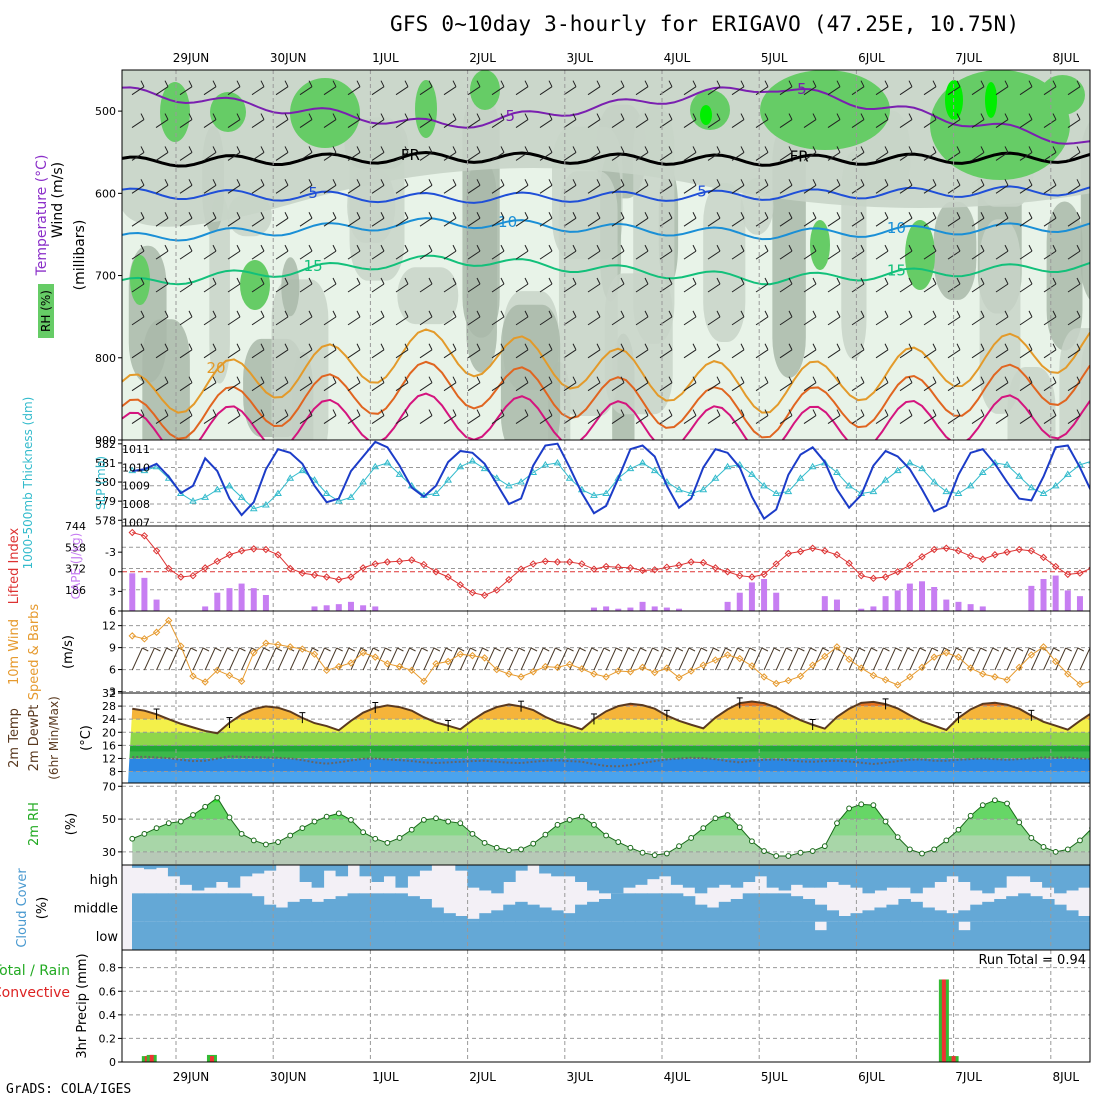 The height and width of the screenshot is (1100, 1100). What do you see at coordinates (774, 58) in the screenshot?
I see `date-label-top: 5JUL` at bounding box center [774, 58].